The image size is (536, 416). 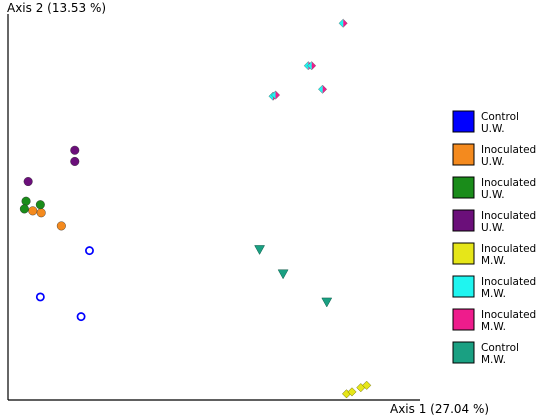 What do you see at coordinates (56, 8) in the screenshot?
I see `y-axis-title: Axis 2 (13.53 %)` at bounding box center [56, 8].